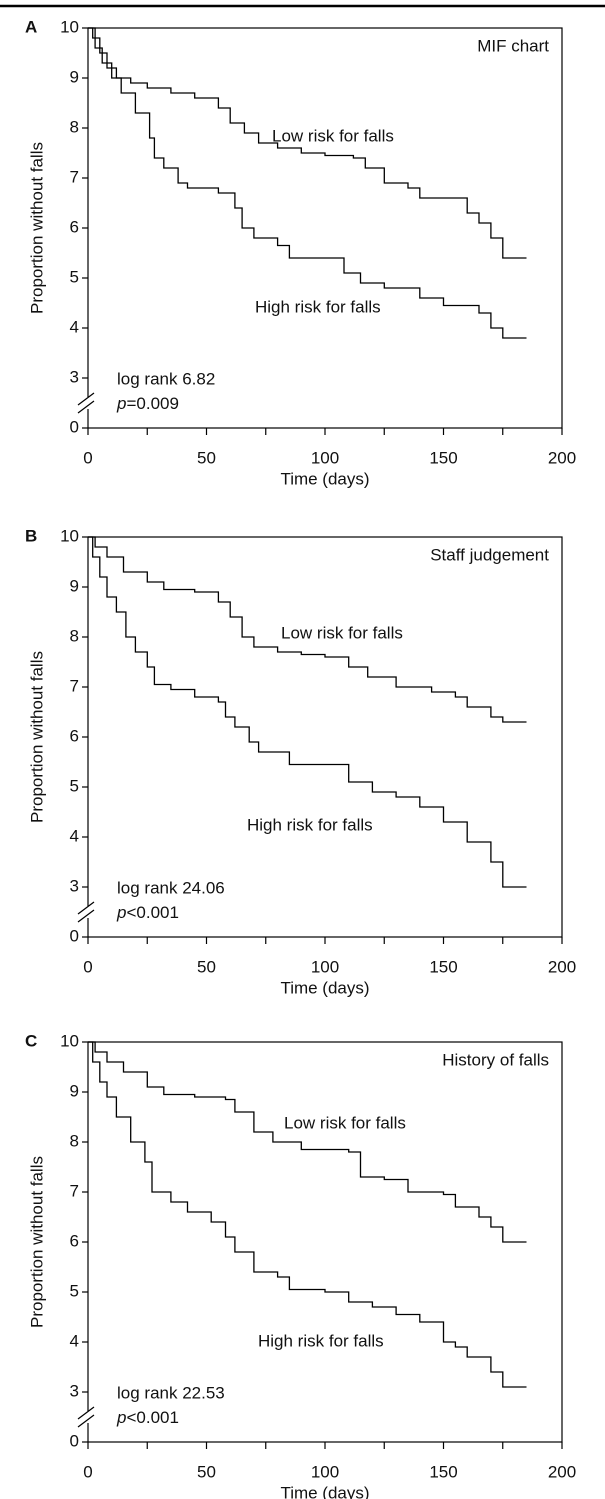  Describe the element at coordinates (513, 45) in the screenshot. I see `panel-title: MIF chart` at that location.